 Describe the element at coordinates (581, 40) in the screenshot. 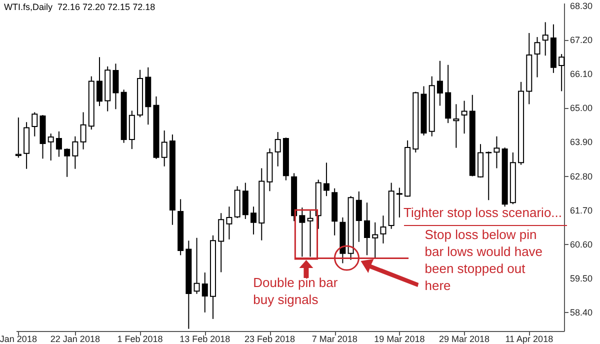

I see `y-tick-label: 67.20` at that location.